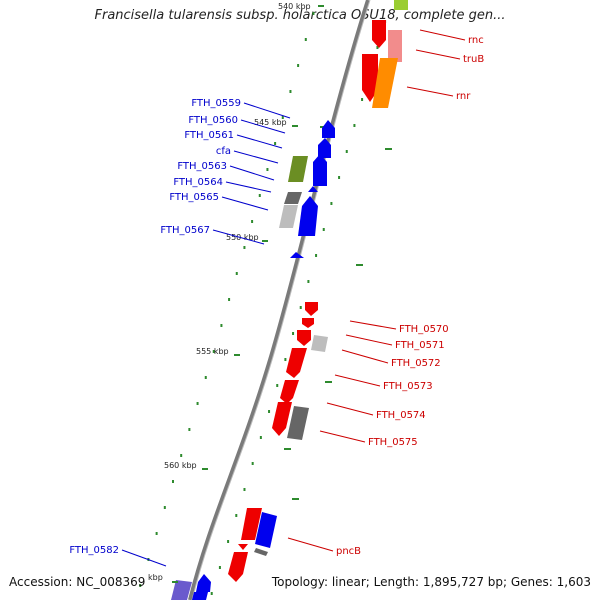  What do you see at coordinates (94, 550) in the screenshot?
I see `gene-label: FTH_0582` at bounding box center [94, 550].